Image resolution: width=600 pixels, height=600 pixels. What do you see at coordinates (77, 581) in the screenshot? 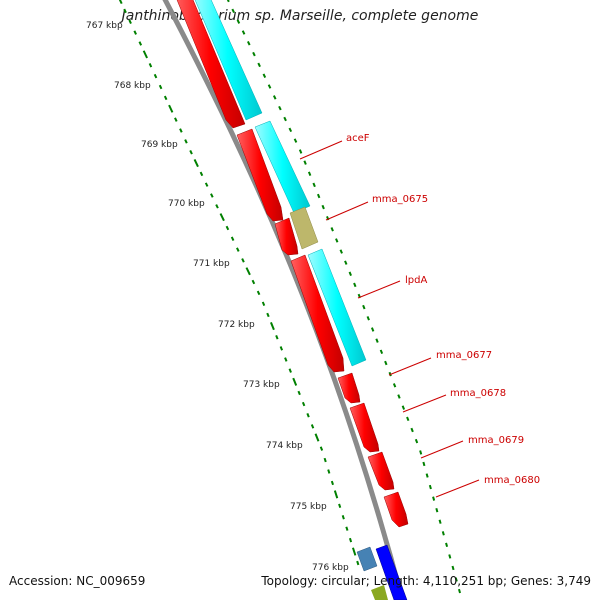
I see `accession-label: Accession: NC_009659` at bounding box center [77, 581].